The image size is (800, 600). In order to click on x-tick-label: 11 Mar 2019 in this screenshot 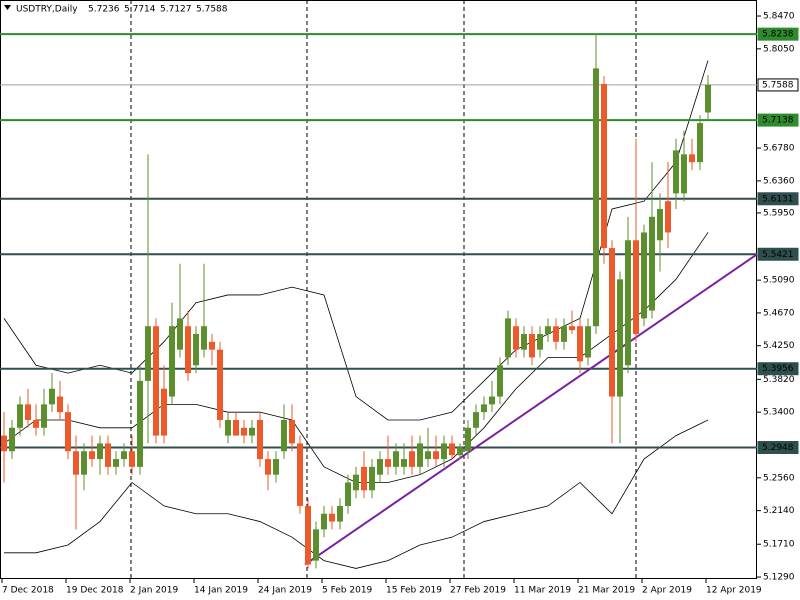, I will do `click(542, 591)`.